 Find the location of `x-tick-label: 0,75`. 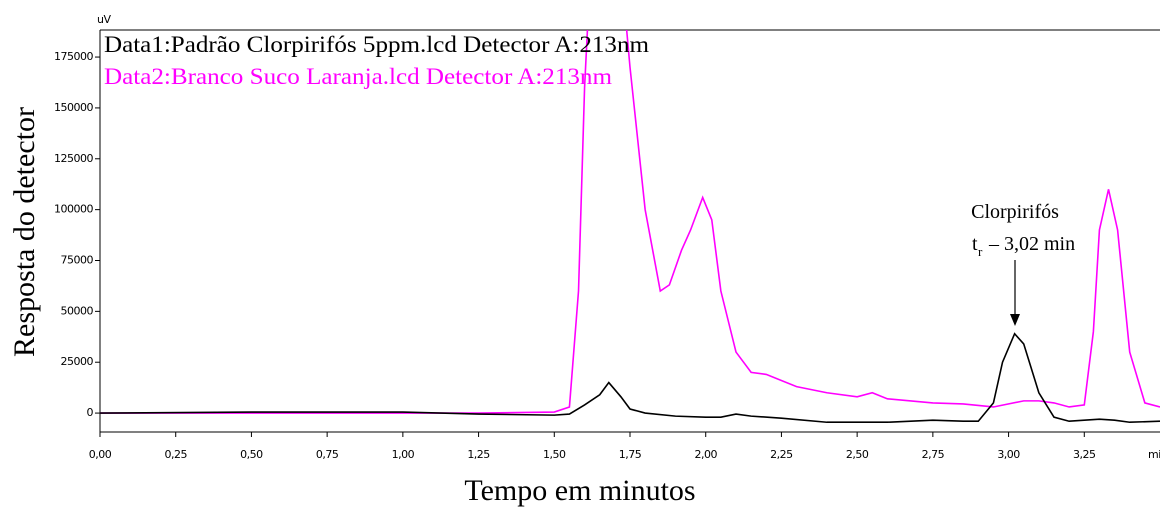

x-tick-label: 0,75 is located at coordinates (327, 454).